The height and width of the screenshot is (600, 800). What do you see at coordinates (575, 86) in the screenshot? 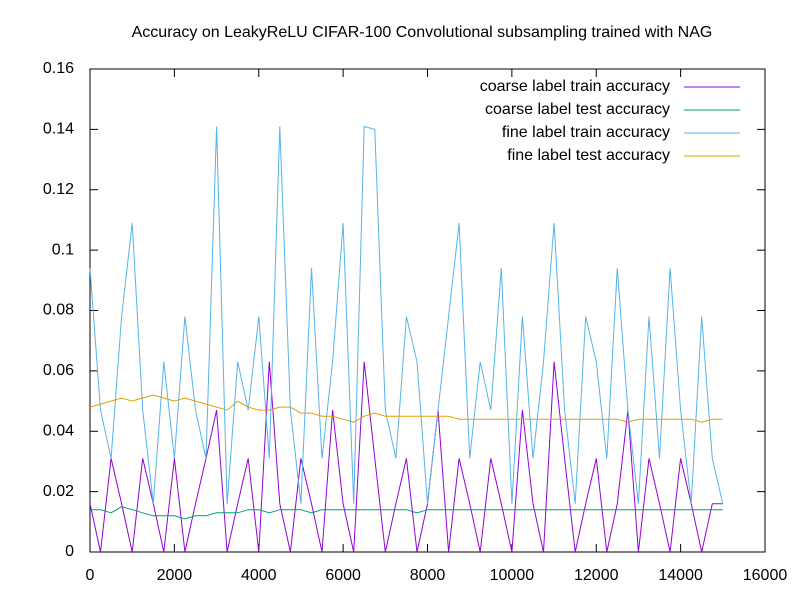
I see `legend-label: coarse label train accuracy` at bounding box center [575, 86].